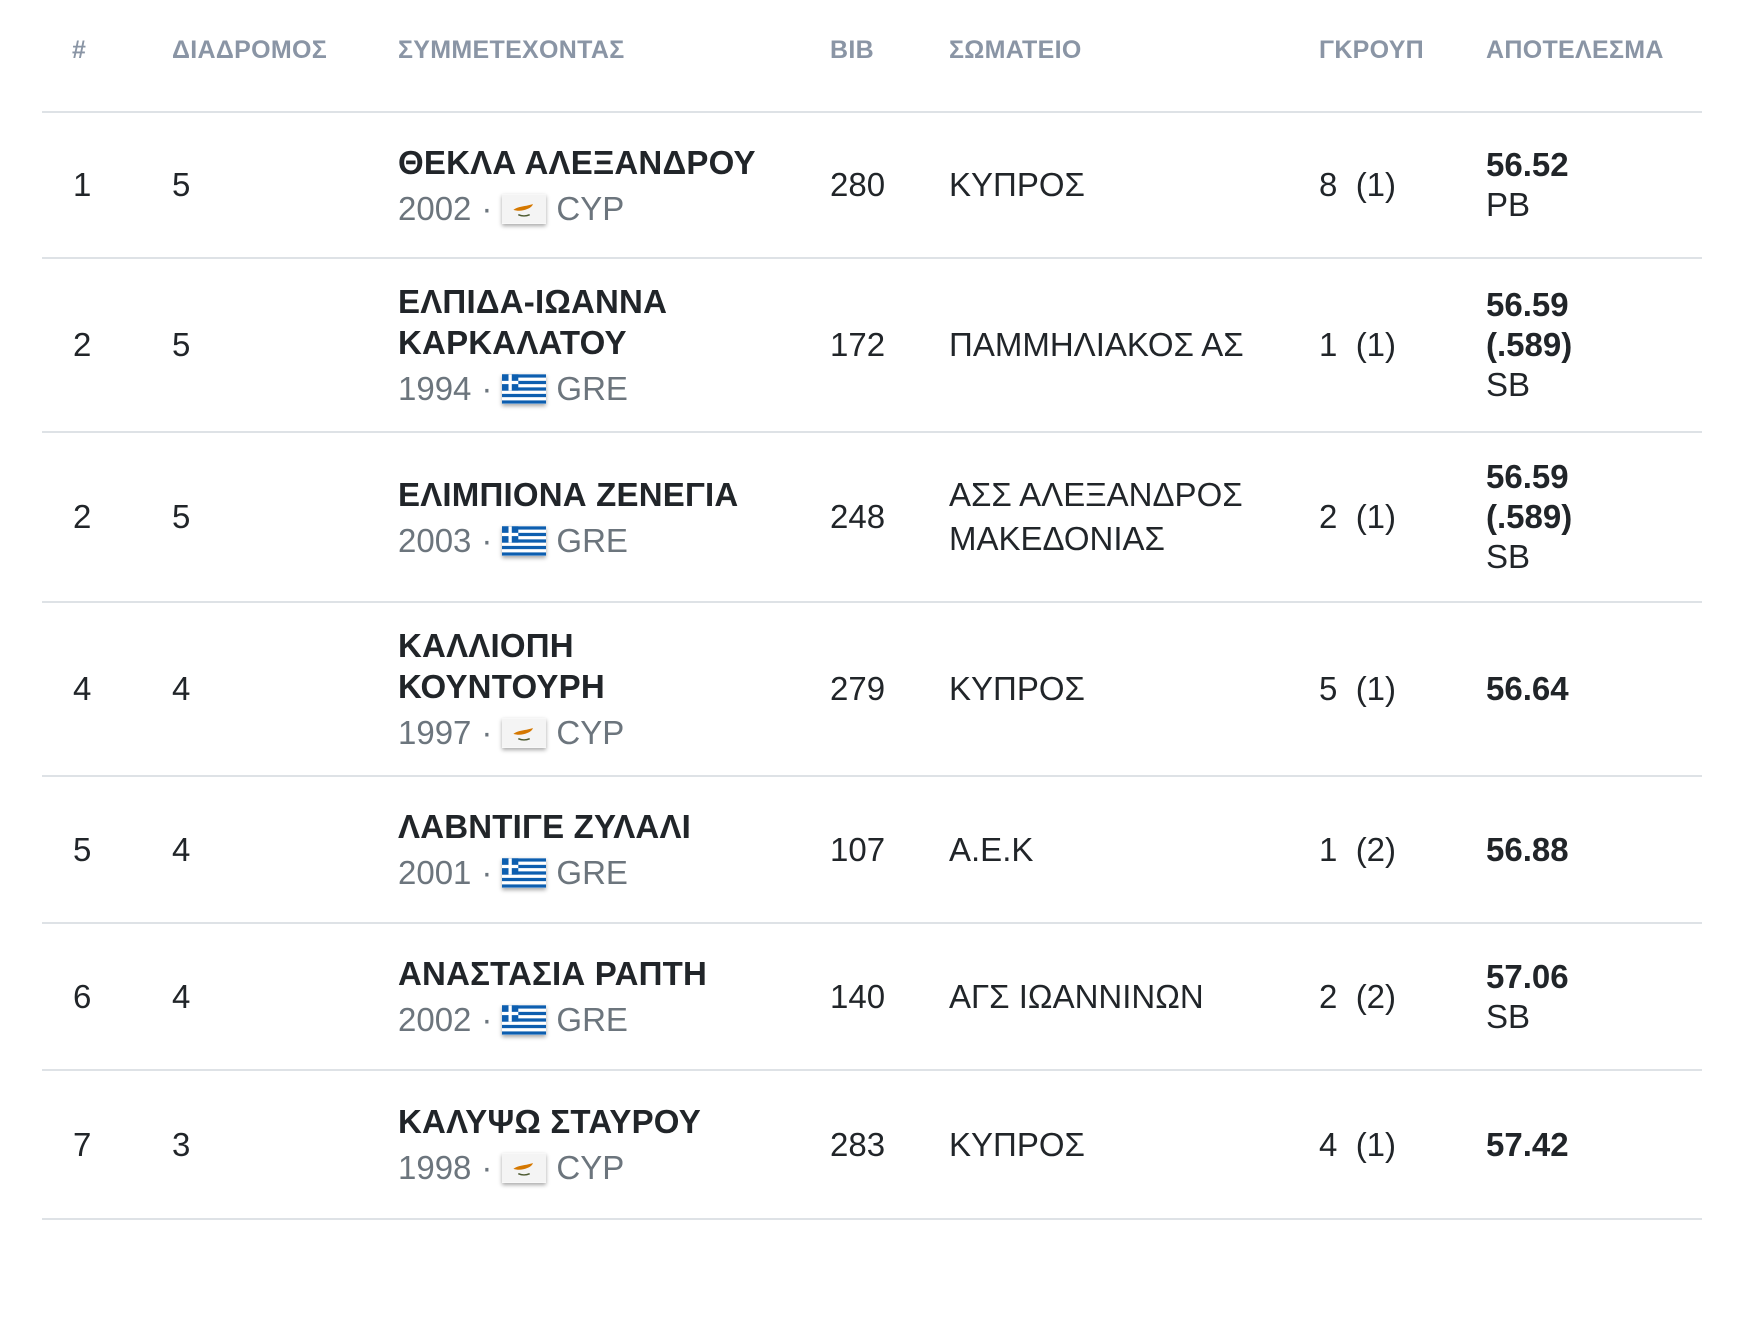 Image resolution: width=1746 pixels, height=1332 pixels. Describe the element at coordinates (1358, 996) in the screenshot. I see `group-cell: 2 (2)` at that location.